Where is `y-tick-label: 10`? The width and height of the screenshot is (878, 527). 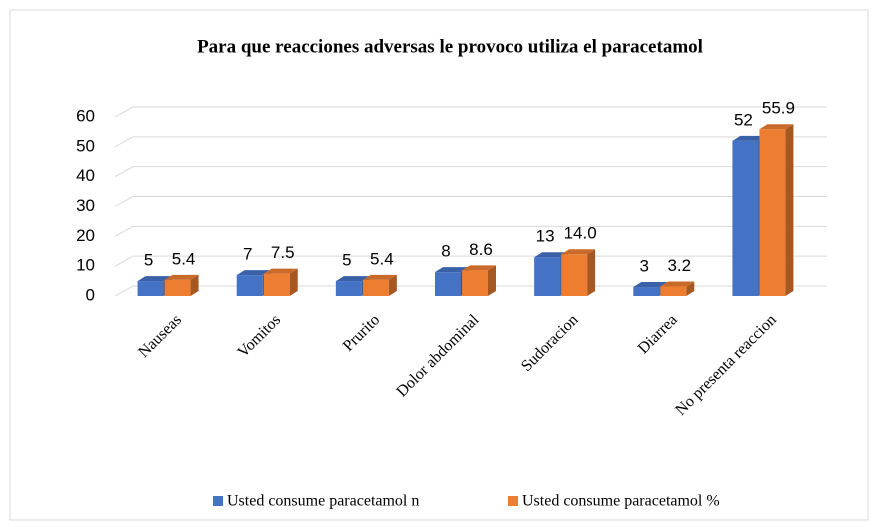
y-tick-label: 10 is located at coordinates (85, 265).